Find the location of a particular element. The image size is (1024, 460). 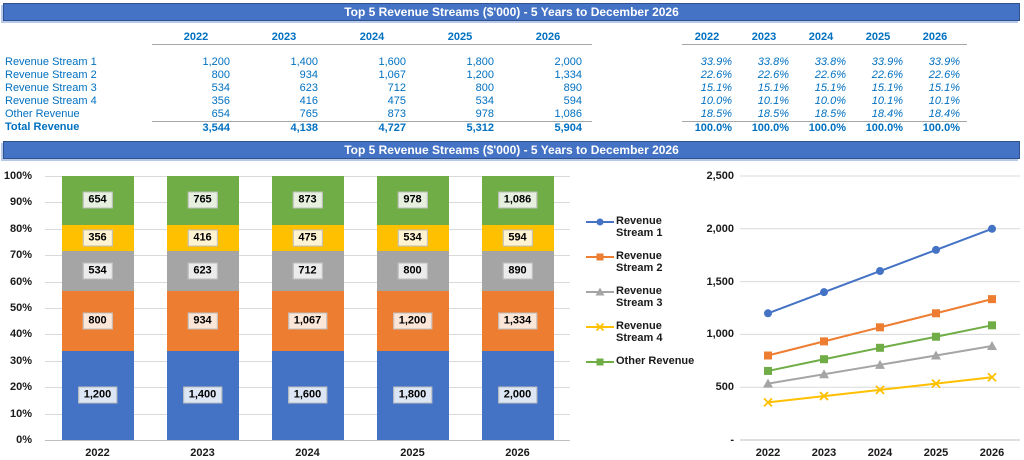

data-label: 1,334 is located at coordinates (517, 321).